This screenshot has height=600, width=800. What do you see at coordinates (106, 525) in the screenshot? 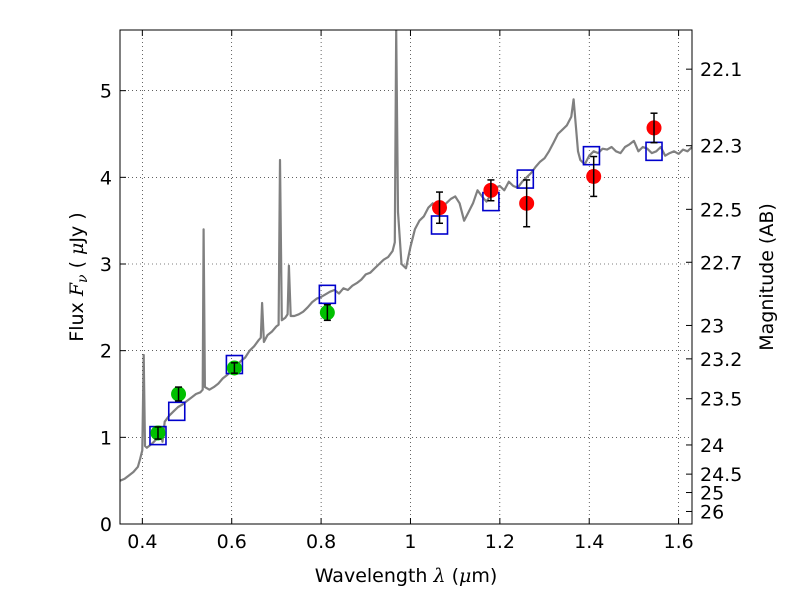
I see `y-tick-label: 0` at bounding box center [106, 525].